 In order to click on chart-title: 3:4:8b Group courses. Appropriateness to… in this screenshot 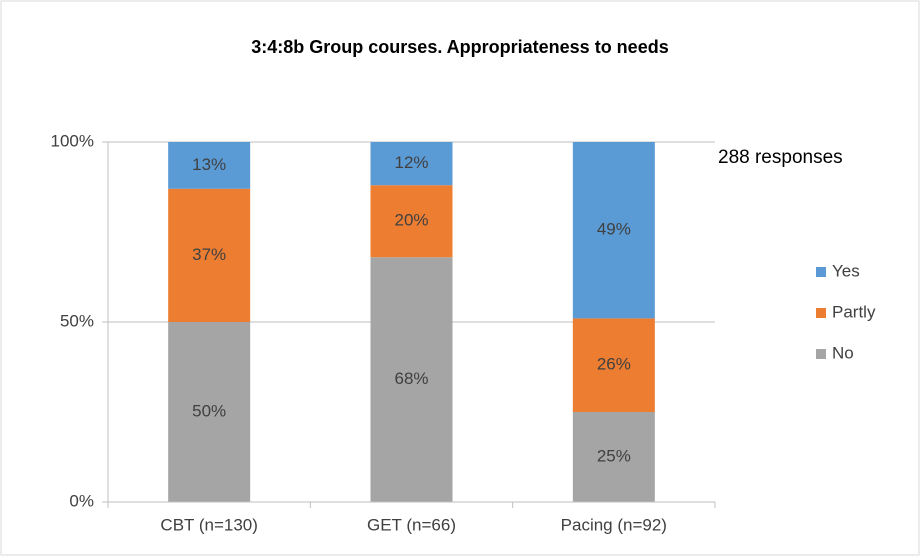, I will do `click(459, 47)`.